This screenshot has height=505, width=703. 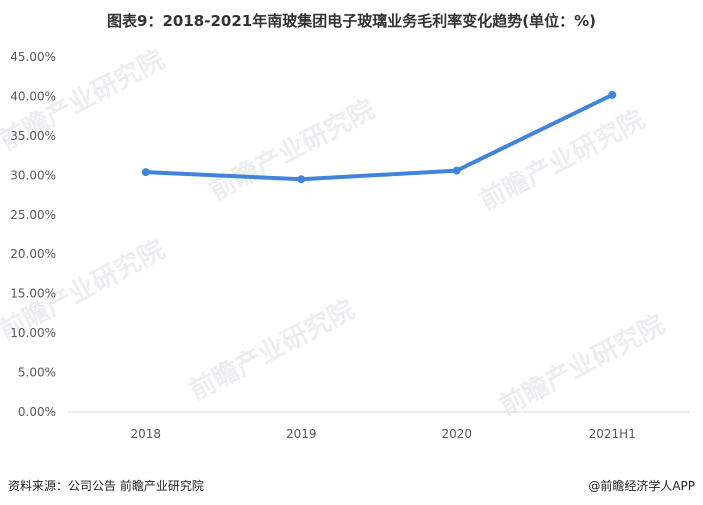 I want to click on y-tick-label: 15.00%, so click(x=33, y=294).